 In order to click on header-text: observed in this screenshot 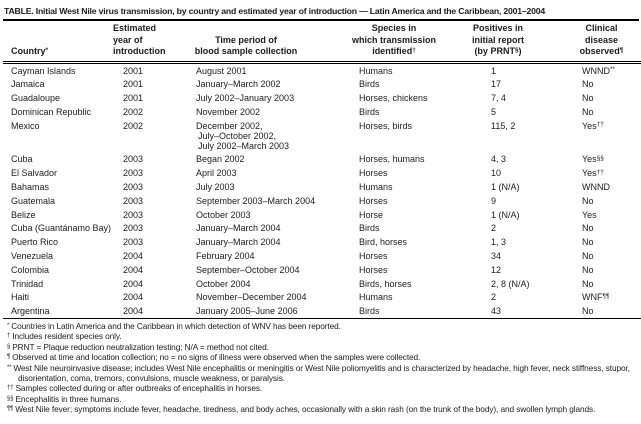, I will do `click(599, 51)`.